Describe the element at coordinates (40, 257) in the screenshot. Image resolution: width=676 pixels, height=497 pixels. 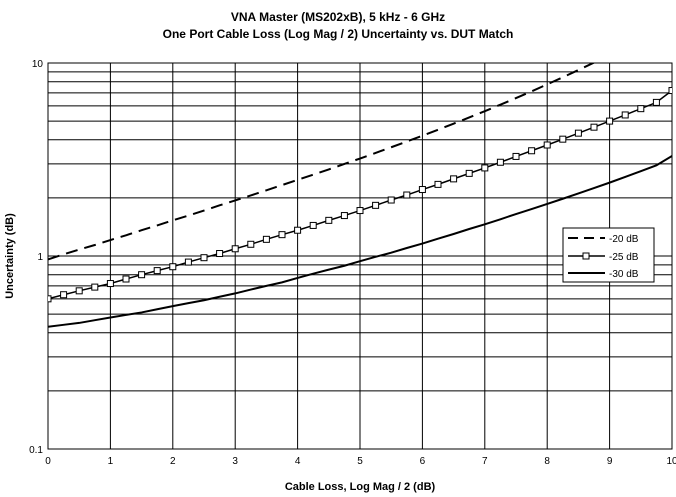
I see `y-tick-label: 1` at that location.